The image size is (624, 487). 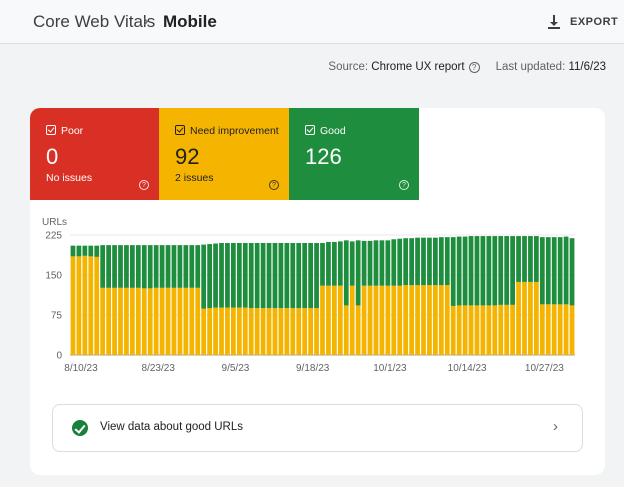 I want to click on tile-need-improvement: Need improvement 92 2 issues ?, so click(x=224, y=154).